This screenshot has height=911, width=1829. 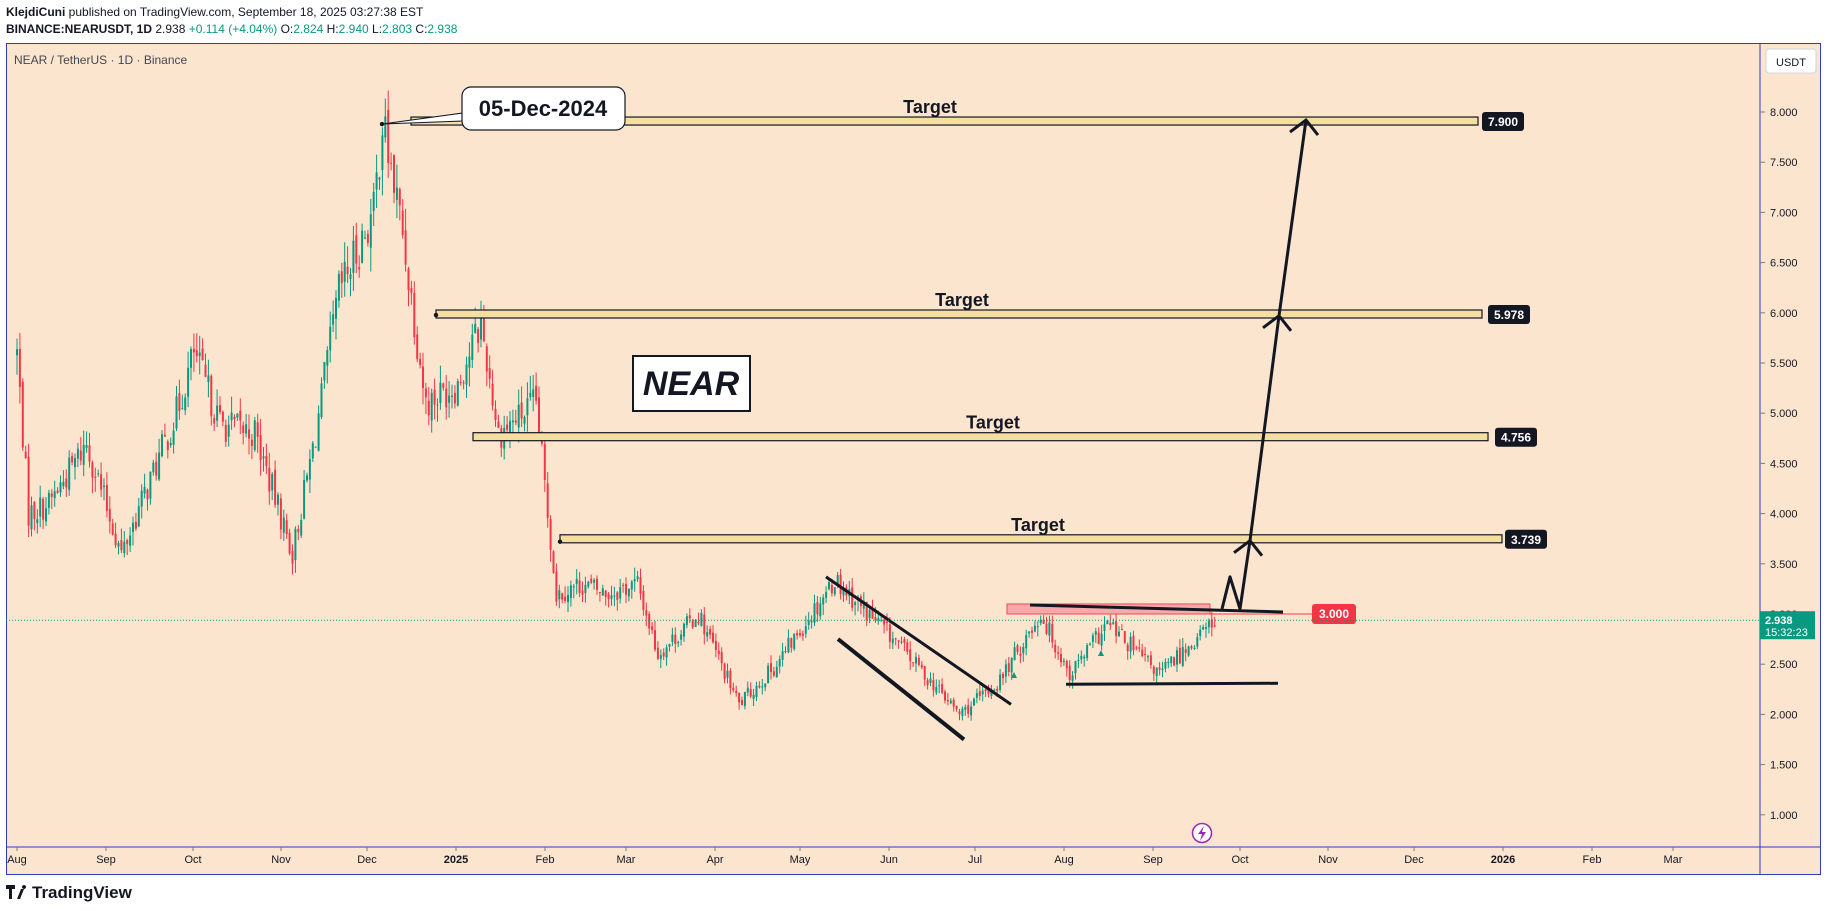 What do you see at coordinates (1064, 860) in the screenshot?
I see `time-tick-label: Aug` at bounding box center [1064, 860].